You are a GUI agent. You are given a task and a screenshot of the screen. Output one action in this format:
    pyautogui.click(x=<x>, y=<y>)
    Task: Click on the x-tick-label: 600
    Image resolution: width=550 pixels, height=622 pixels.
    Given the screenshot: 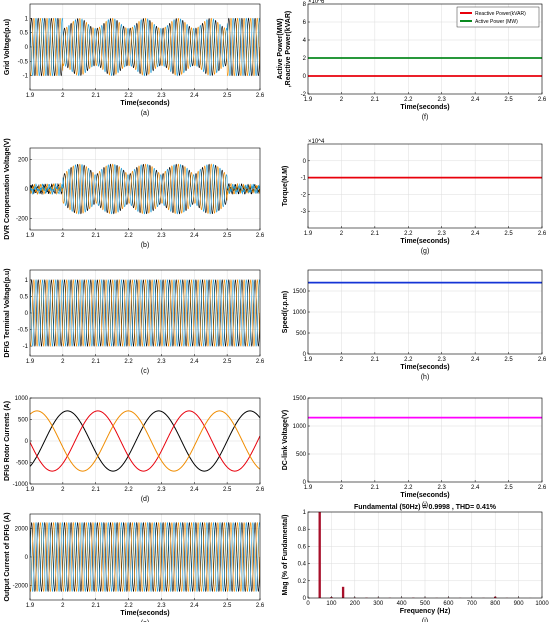 What is the action you would take?
    pyautogui.click(x=448, y=604)
    